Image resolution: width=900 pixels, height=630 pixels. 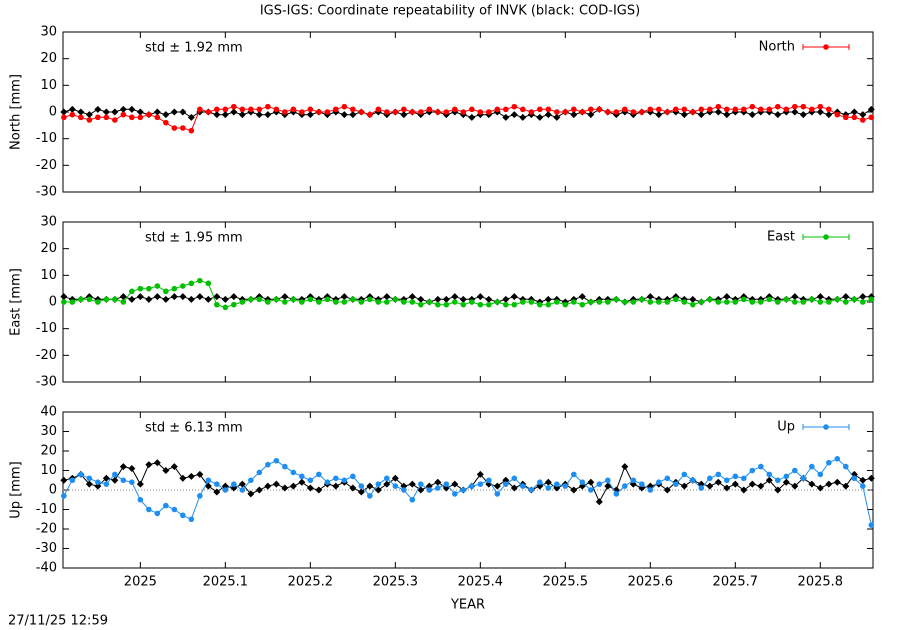 What do you see at coordinates (46, 548) in the screenshot?
I see `y-tick-label: -30` at bounding box center [46, 548].